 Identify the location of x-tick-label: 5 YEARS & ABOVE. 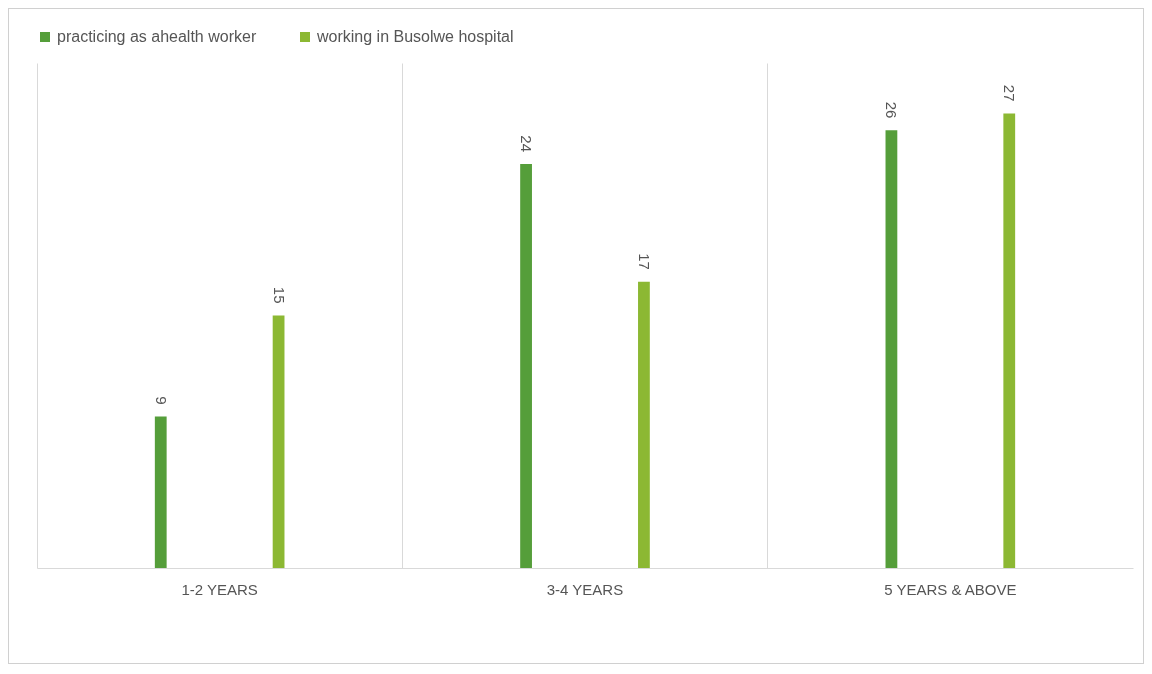
(950, 589).